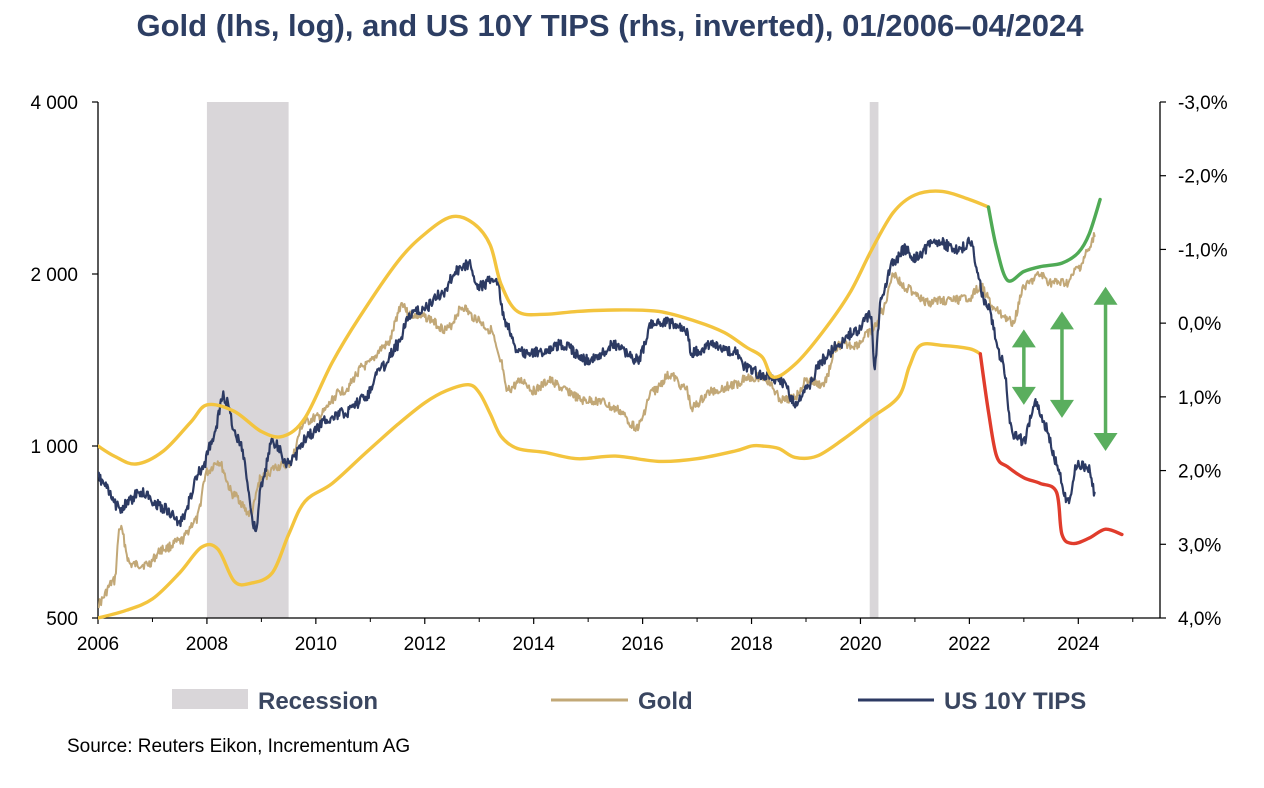 The height and width of the screenshot is (788, 1264). Describe the element at coordinates (1199, 619) in the screenshot. I see `y-right-tick-label: 4,0%` at that location.